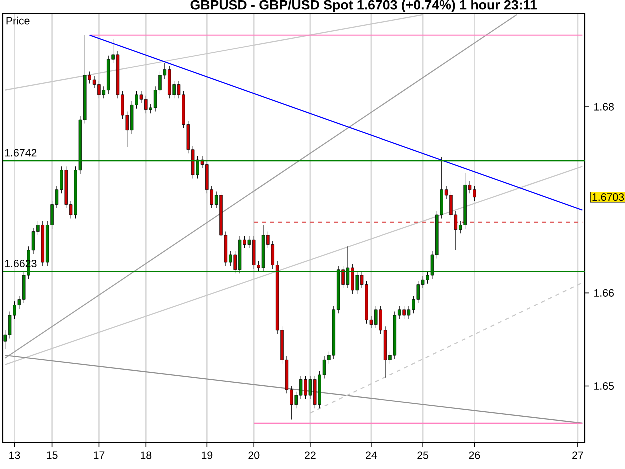 Image resolution: width=625 pixels, height=469 pixels. Describe the element at coordinates (146, 456) in the screenshot. I see `x-tick-label: 18` at that location.